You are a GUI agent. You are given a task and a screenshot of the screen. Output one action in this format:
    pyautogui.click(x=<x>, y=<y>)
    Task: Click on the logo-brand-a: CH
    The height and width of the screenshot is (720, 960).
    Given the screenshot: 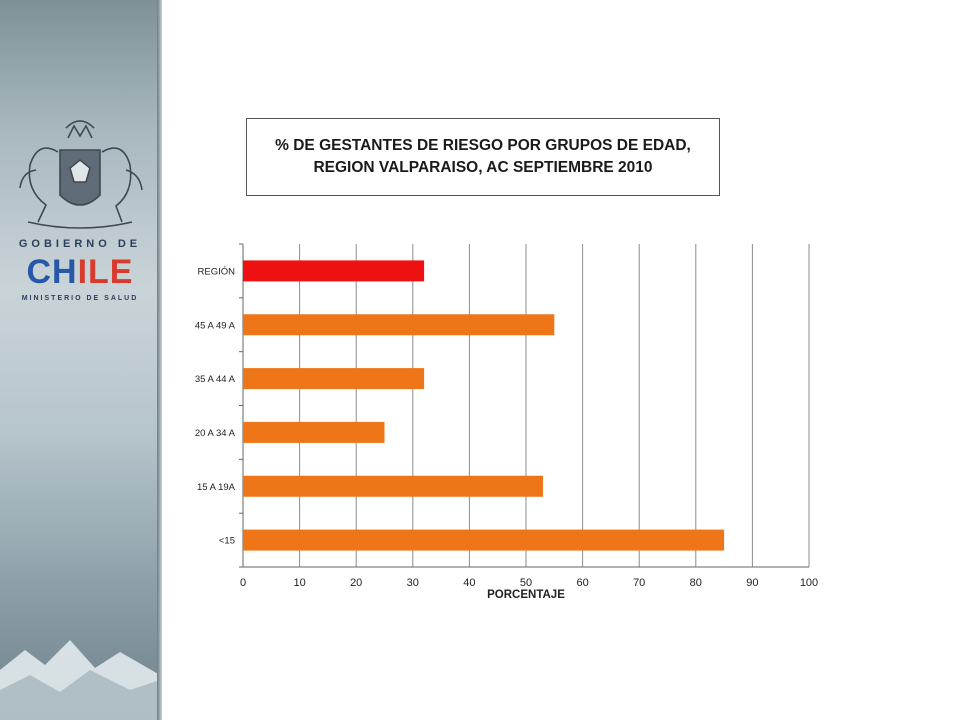 What is the action you would take?
    pyautogui.click(x=52, y=272)
    